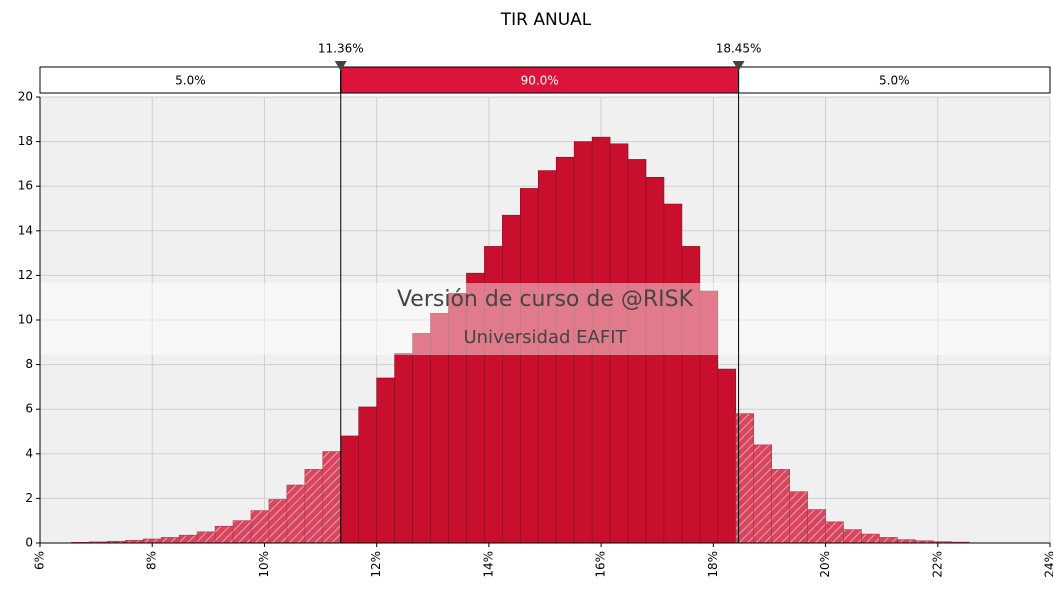  Describe the element at coordinates (29, 409) in the screenshot. I see `y-tick-label: 6` at that location.